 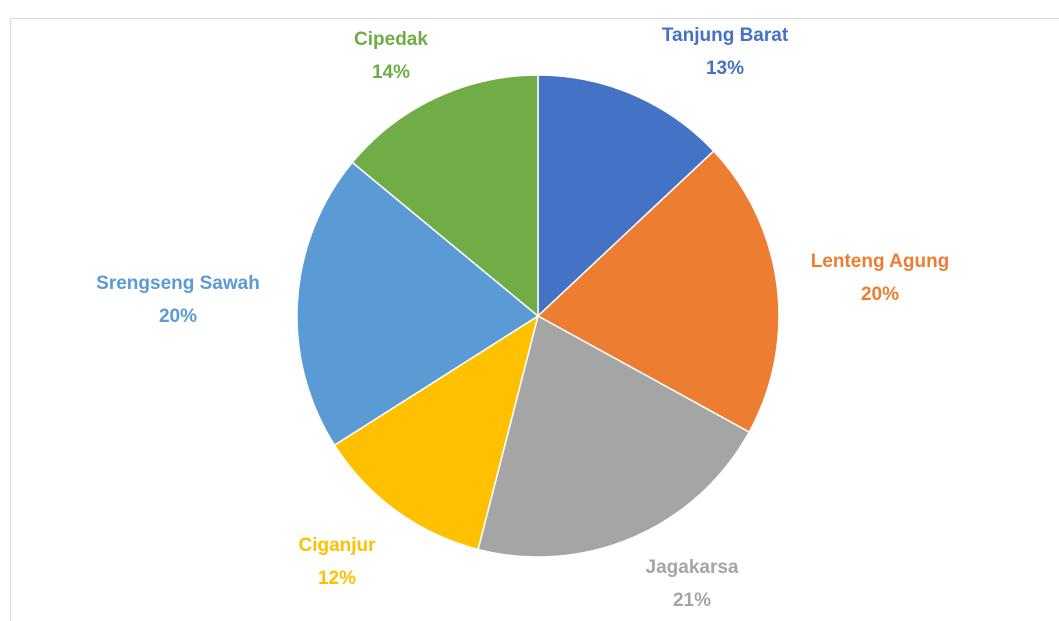 What do you see at coordinates (692, 600) in the screenshot?
I see `slice-value-label: 21%` at bounding box center [692, 600].